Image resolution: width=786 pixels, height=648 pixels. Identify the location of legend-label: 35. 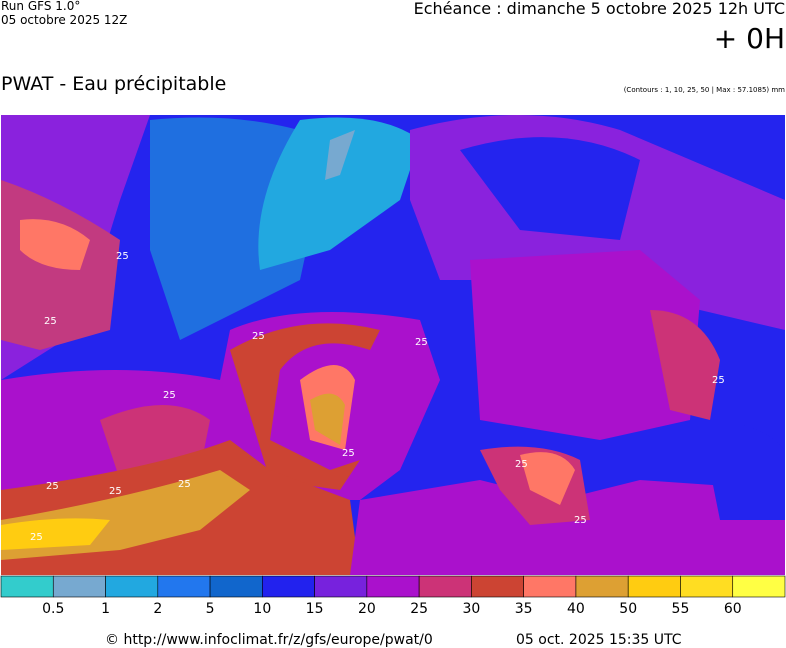
(524, 609).